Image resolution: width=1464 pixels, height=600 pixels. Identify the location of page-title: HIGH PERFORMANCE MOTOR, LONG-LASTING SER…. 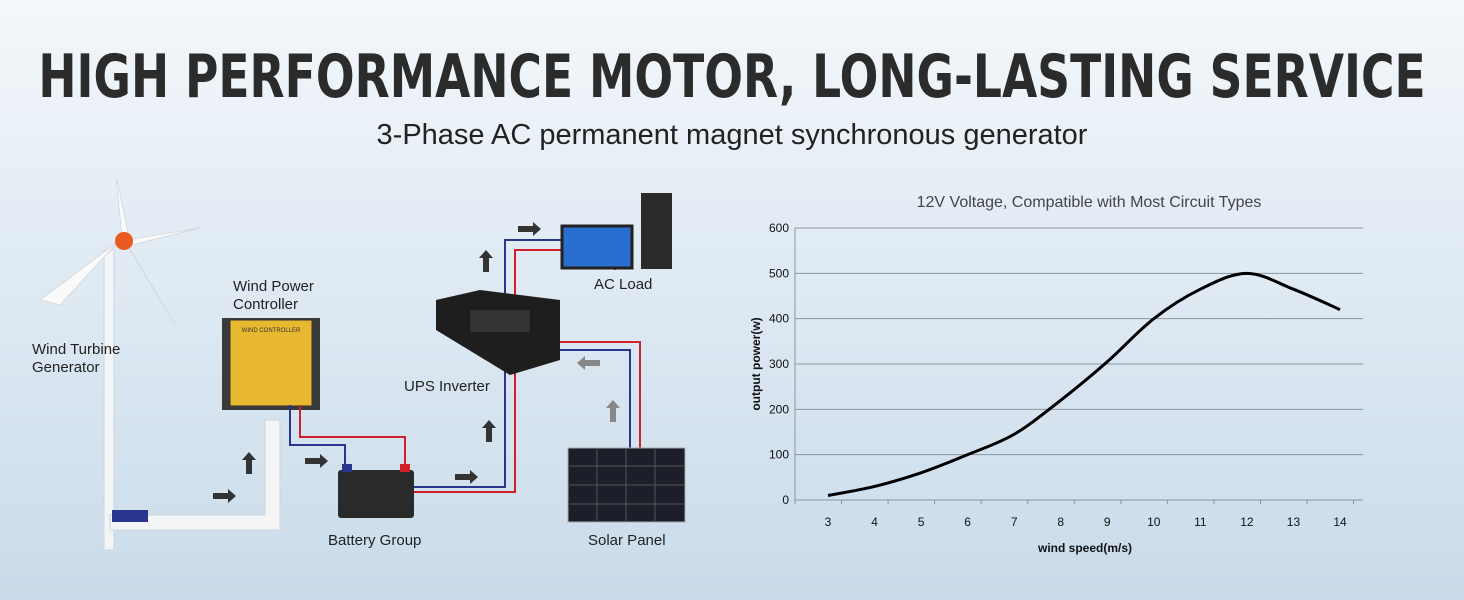
(732, 77).